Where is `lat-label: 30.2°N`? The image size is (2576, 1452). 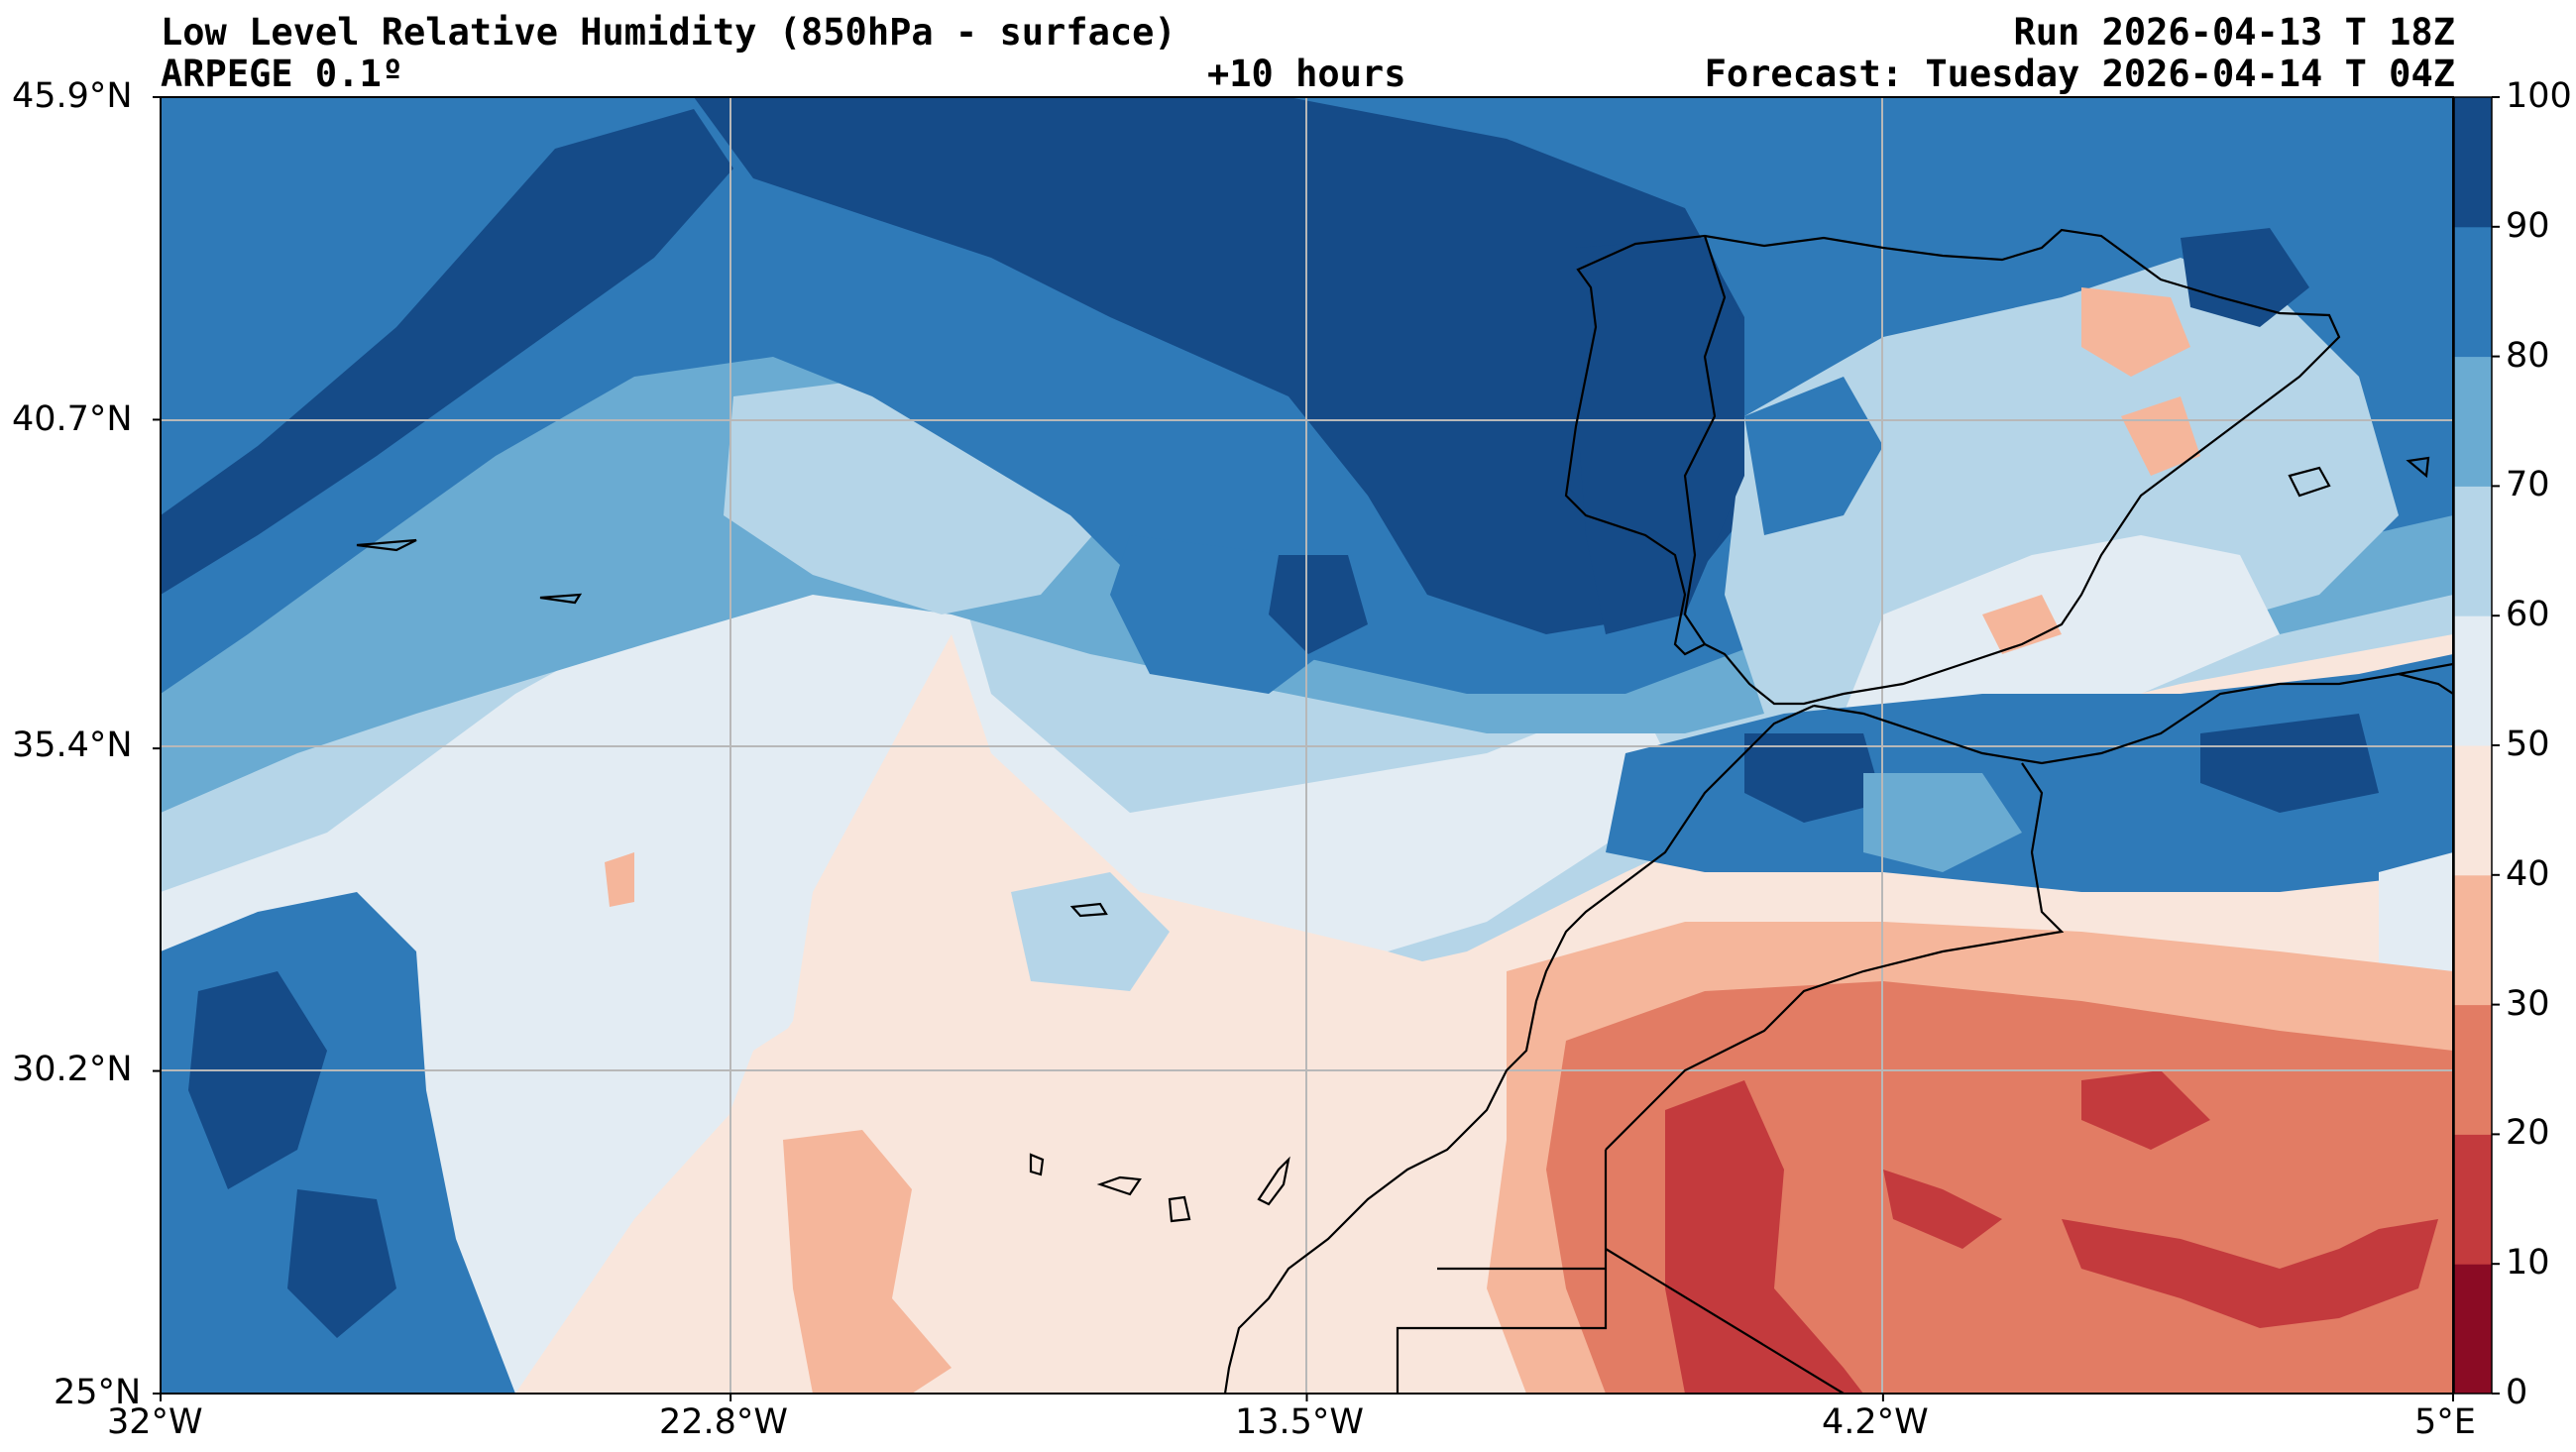
lat-label: 30.2°N is located at coordinates (72, 1069).